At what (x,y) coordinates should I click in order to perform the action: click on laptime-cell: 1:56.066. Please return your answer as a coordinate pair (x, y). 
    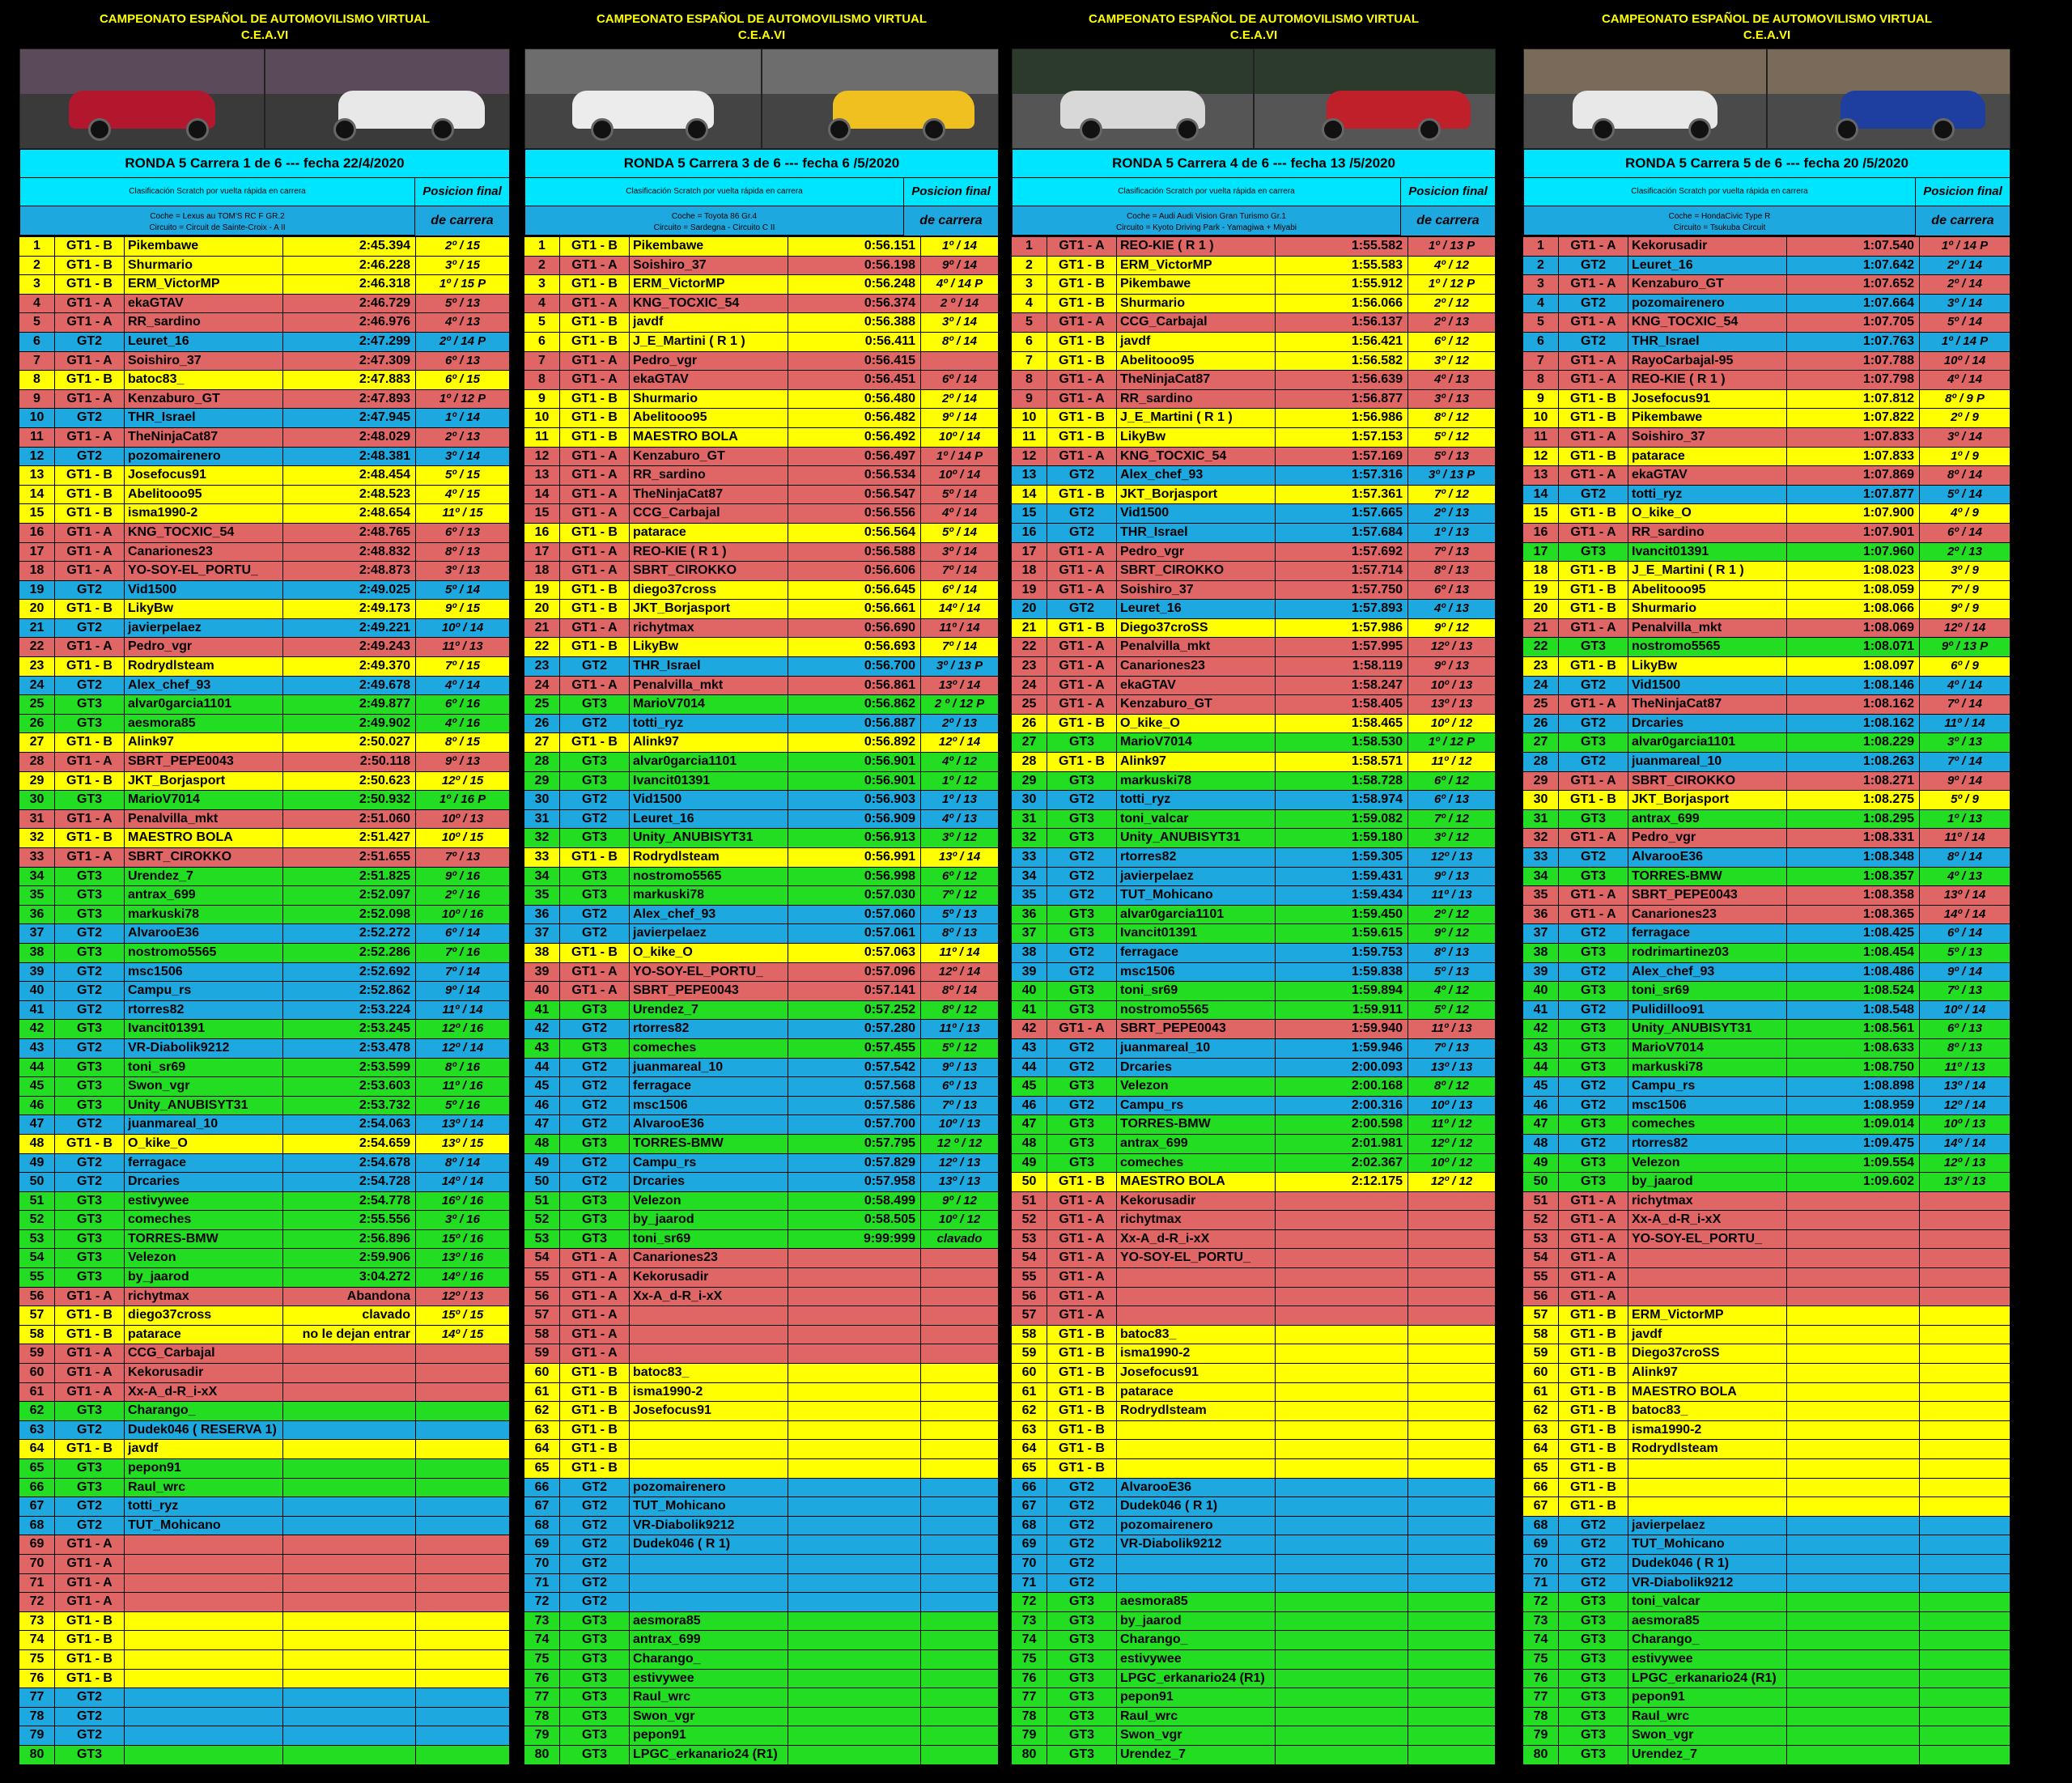
    Looking at the image, I should click on (1342, 303).